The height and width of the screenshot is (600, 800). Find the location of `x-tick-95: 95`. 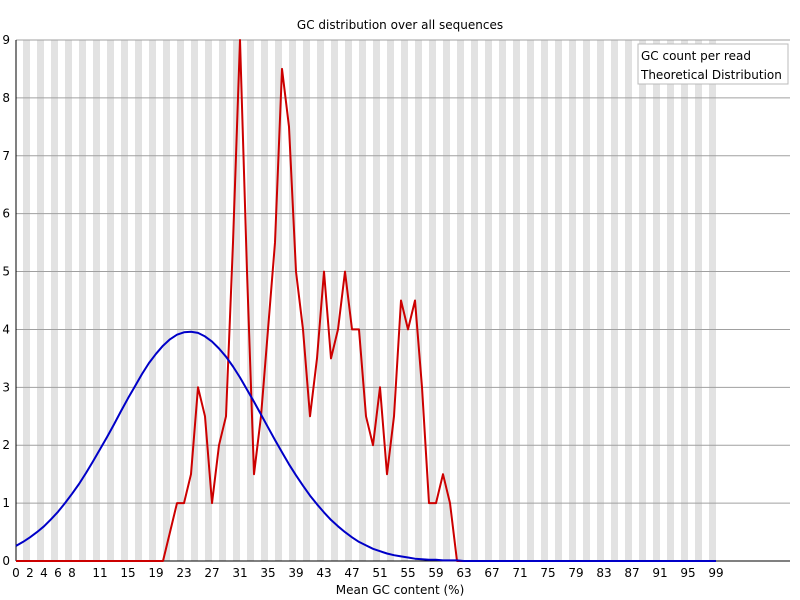

x-tick-95: 95 is located at coordinates (687, 573).